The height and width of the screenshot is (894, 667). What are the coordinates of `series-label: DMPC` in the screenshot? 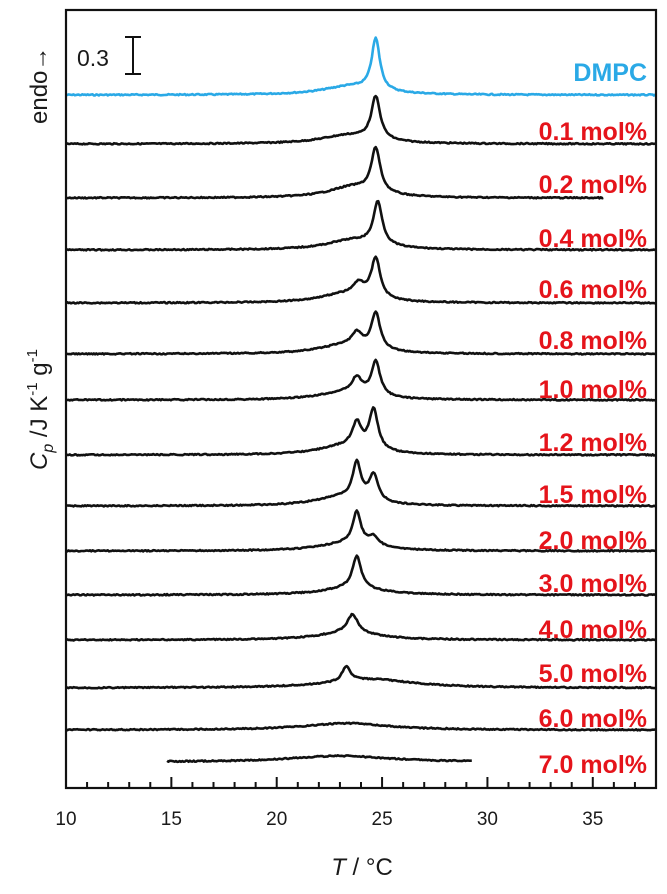 It's located at (610, 73).